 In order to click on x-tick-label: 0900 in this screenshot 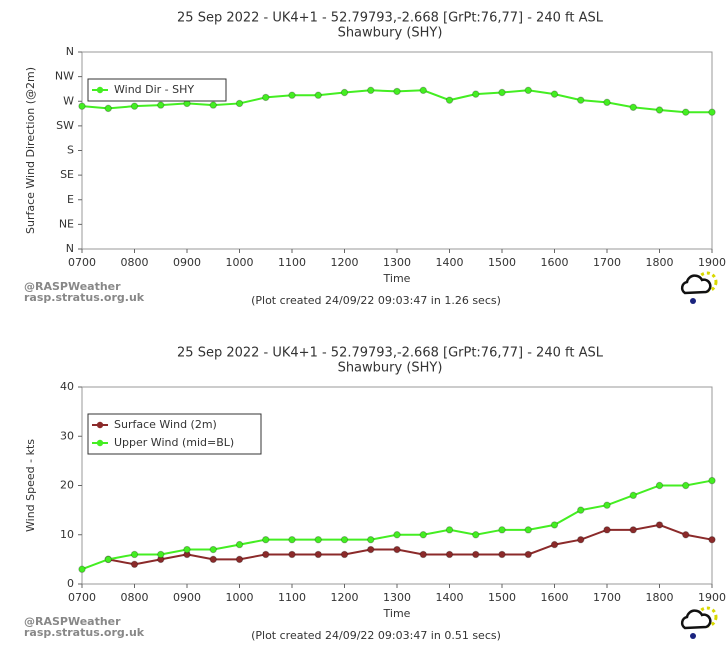, I will do `click(187, 597)`.